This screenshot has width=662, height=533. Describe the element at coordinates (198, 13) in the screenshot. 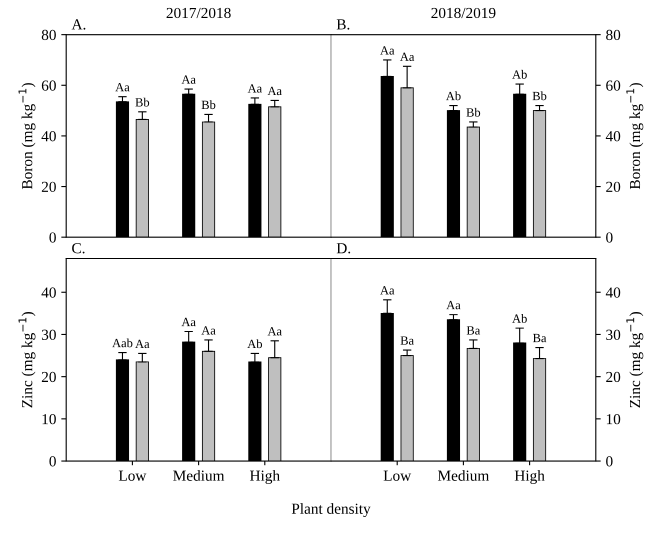

I see `chart-title: 2017/2018` at that location.